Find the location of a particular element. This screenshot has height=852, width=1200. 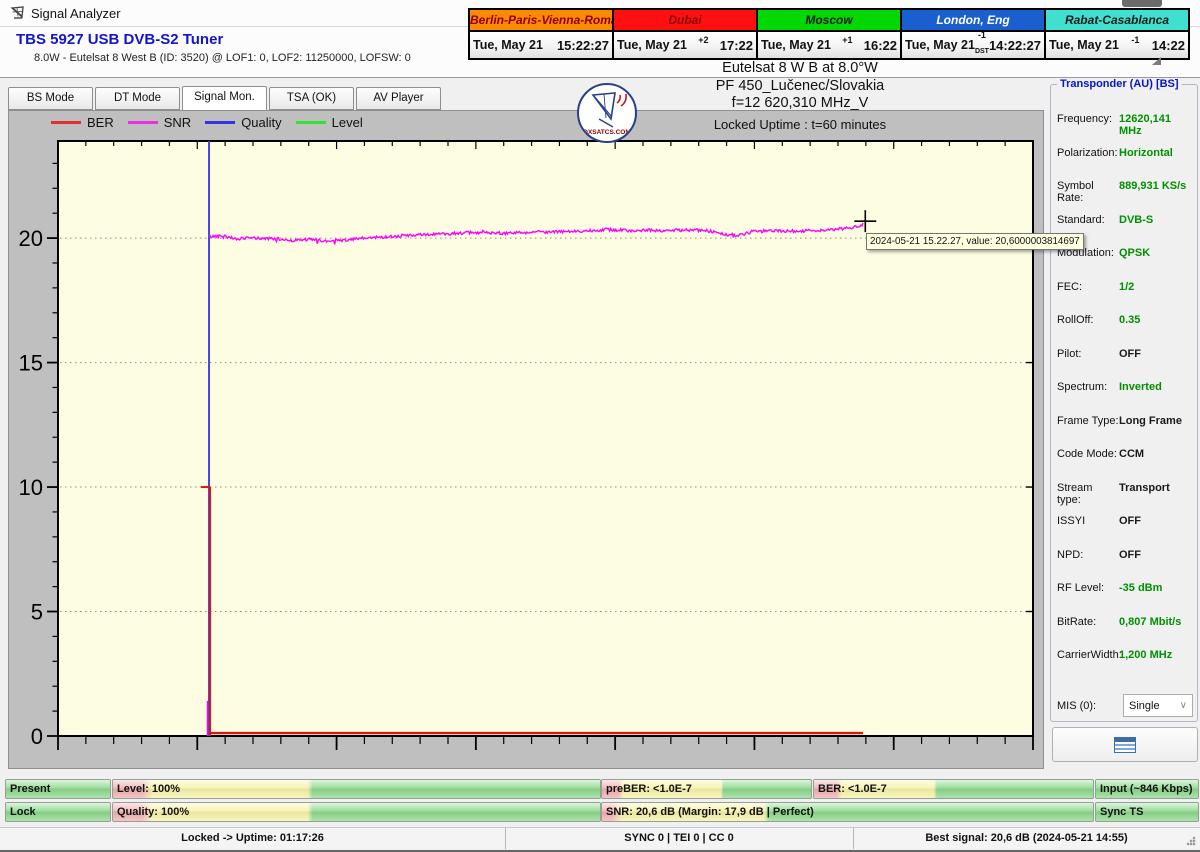

tab-signal-mon-: Signal Mon. is located at coordinates (224, 98).